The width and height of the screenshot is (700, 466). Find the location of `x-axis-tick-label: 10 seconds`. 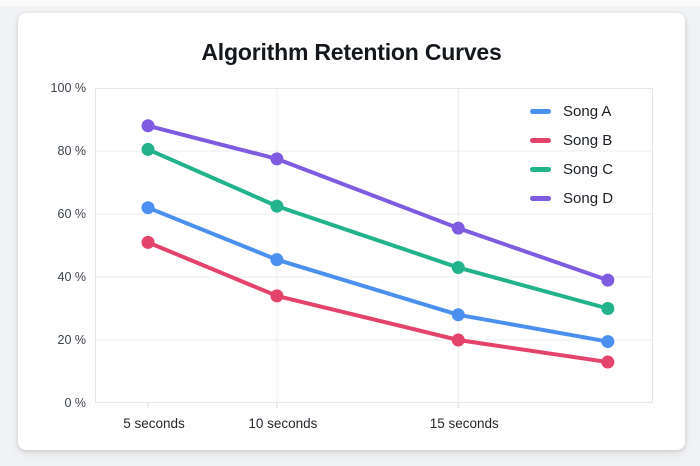

x-axis-tick-label: 10 seconds is located at coordinates (283, 423).